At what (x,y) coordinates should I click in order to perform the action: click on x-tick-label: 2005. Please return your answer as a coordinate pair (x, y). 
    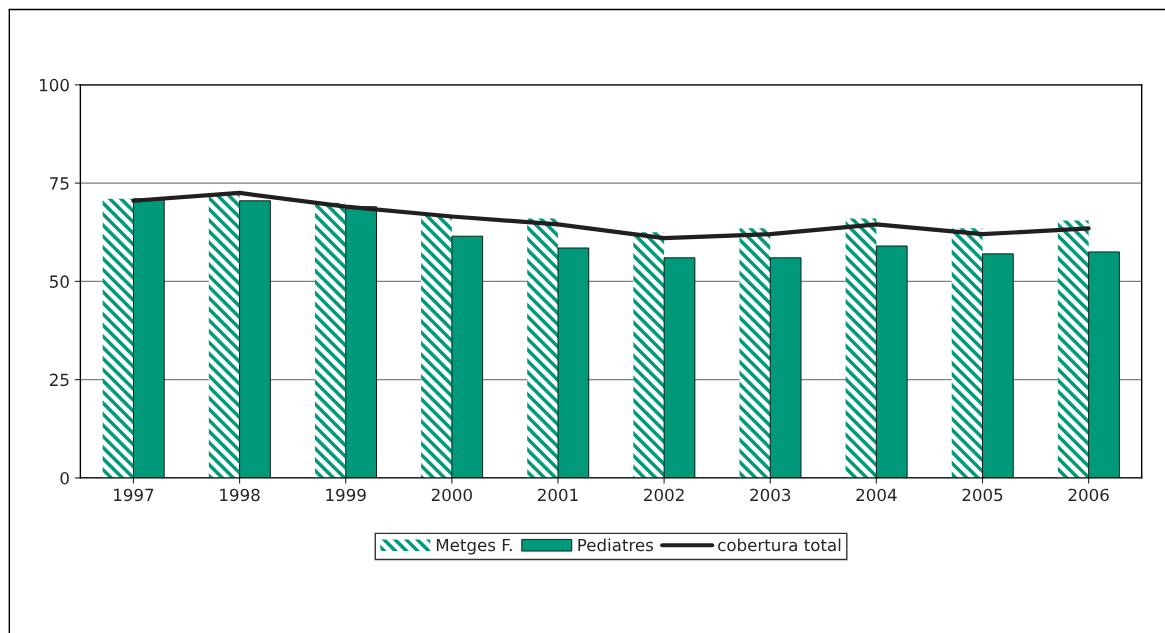
    Looking at the image, I should click on (982, 495).